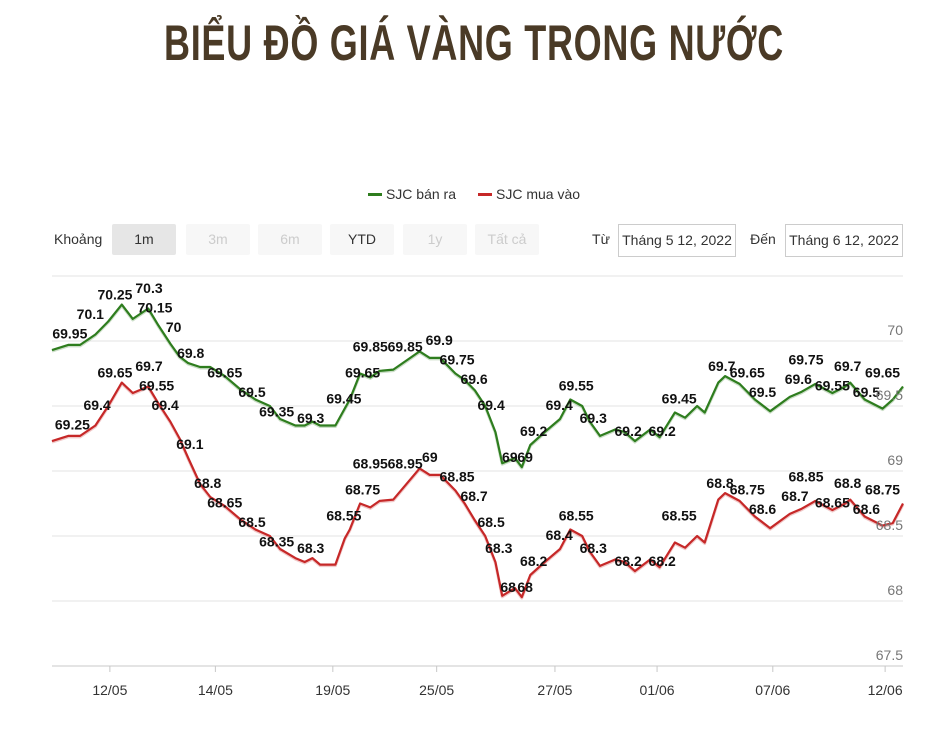  Describe the element at coordinates (844, 240) in the screenshot. I see `to-date-input: Tháng 6 12, 2022` at that location.